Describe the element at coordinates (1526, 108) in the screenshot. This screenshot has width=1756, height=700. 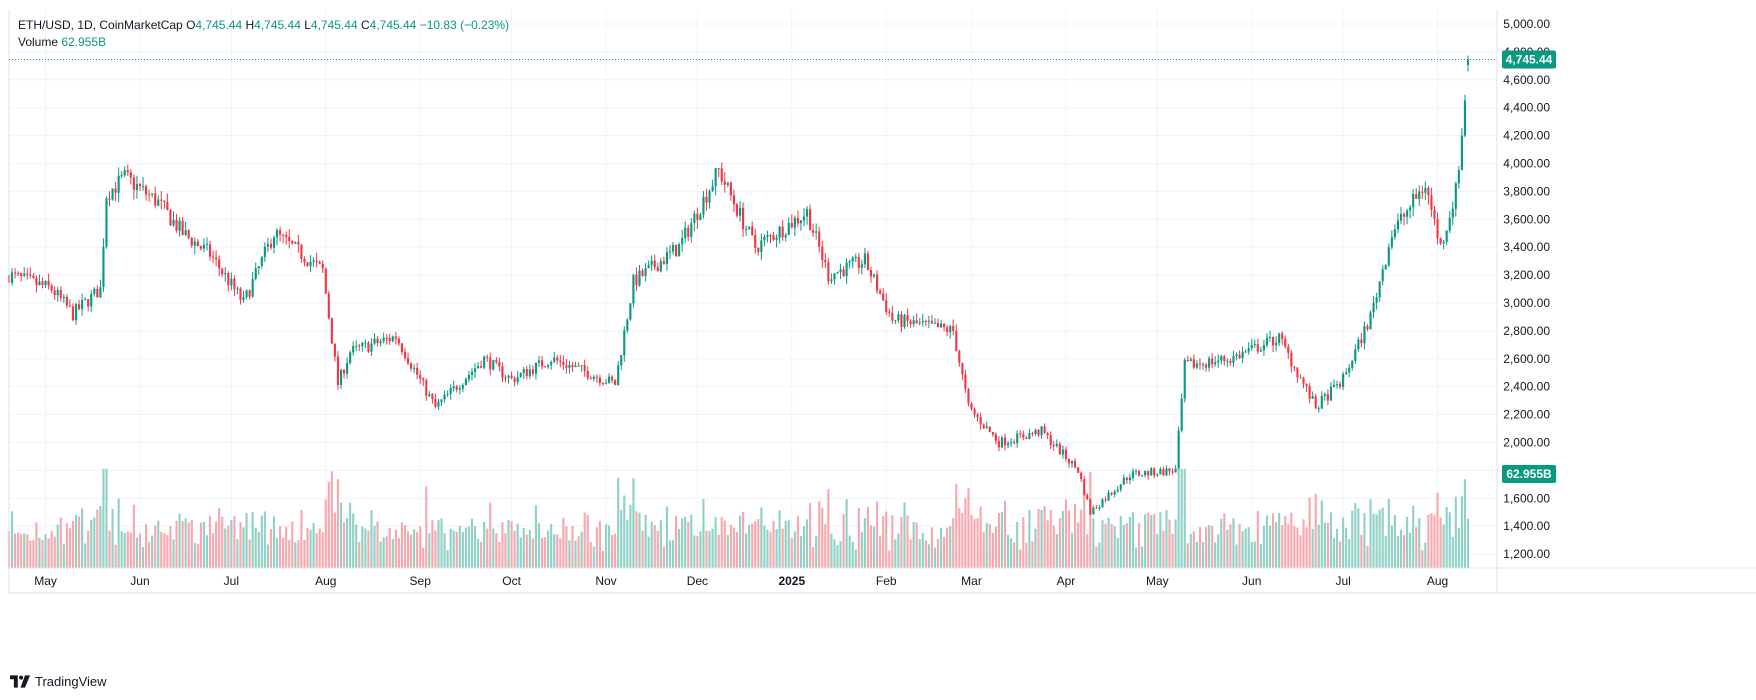
I see `price-tick-label: 4,400.00` at that location.